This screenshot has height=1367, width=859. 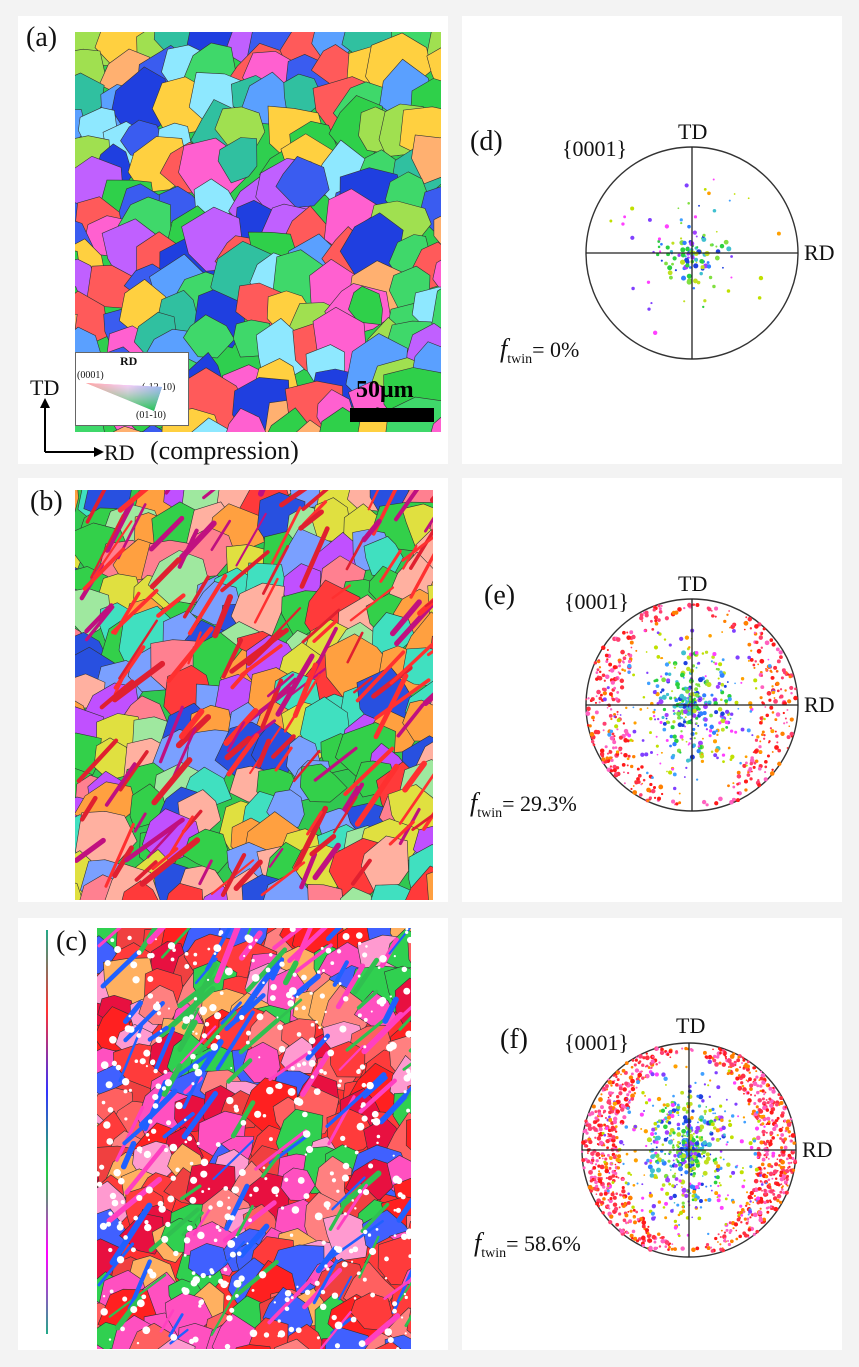 I want to click on twin-fraction-d: ftwin= 0%, so click(x=539, y=351).